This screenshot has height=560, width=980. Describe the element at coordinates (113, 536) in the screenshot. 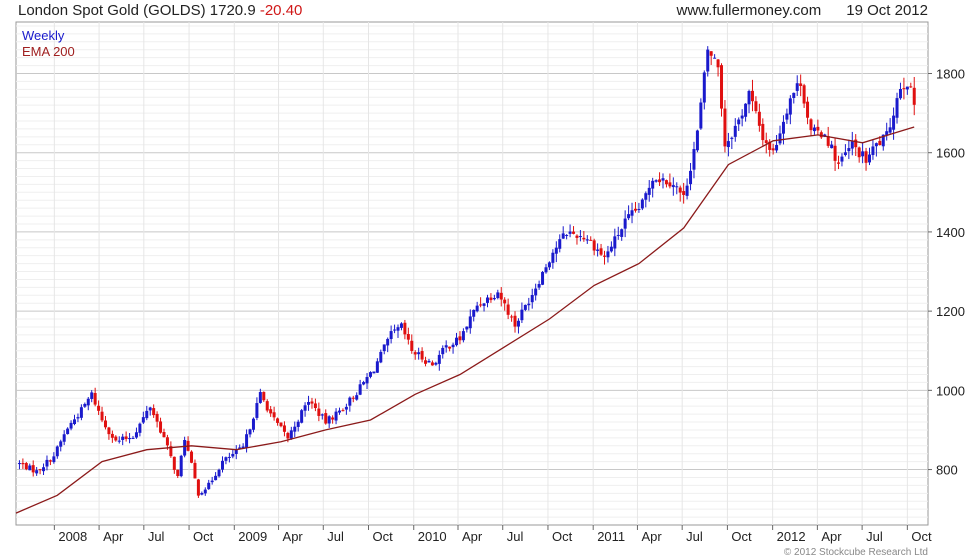

I see `x-tick-label: Apr` at that location.